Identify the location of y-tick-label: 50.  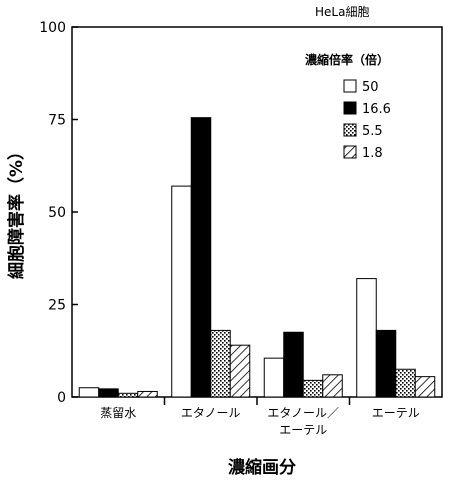
(57, 213).